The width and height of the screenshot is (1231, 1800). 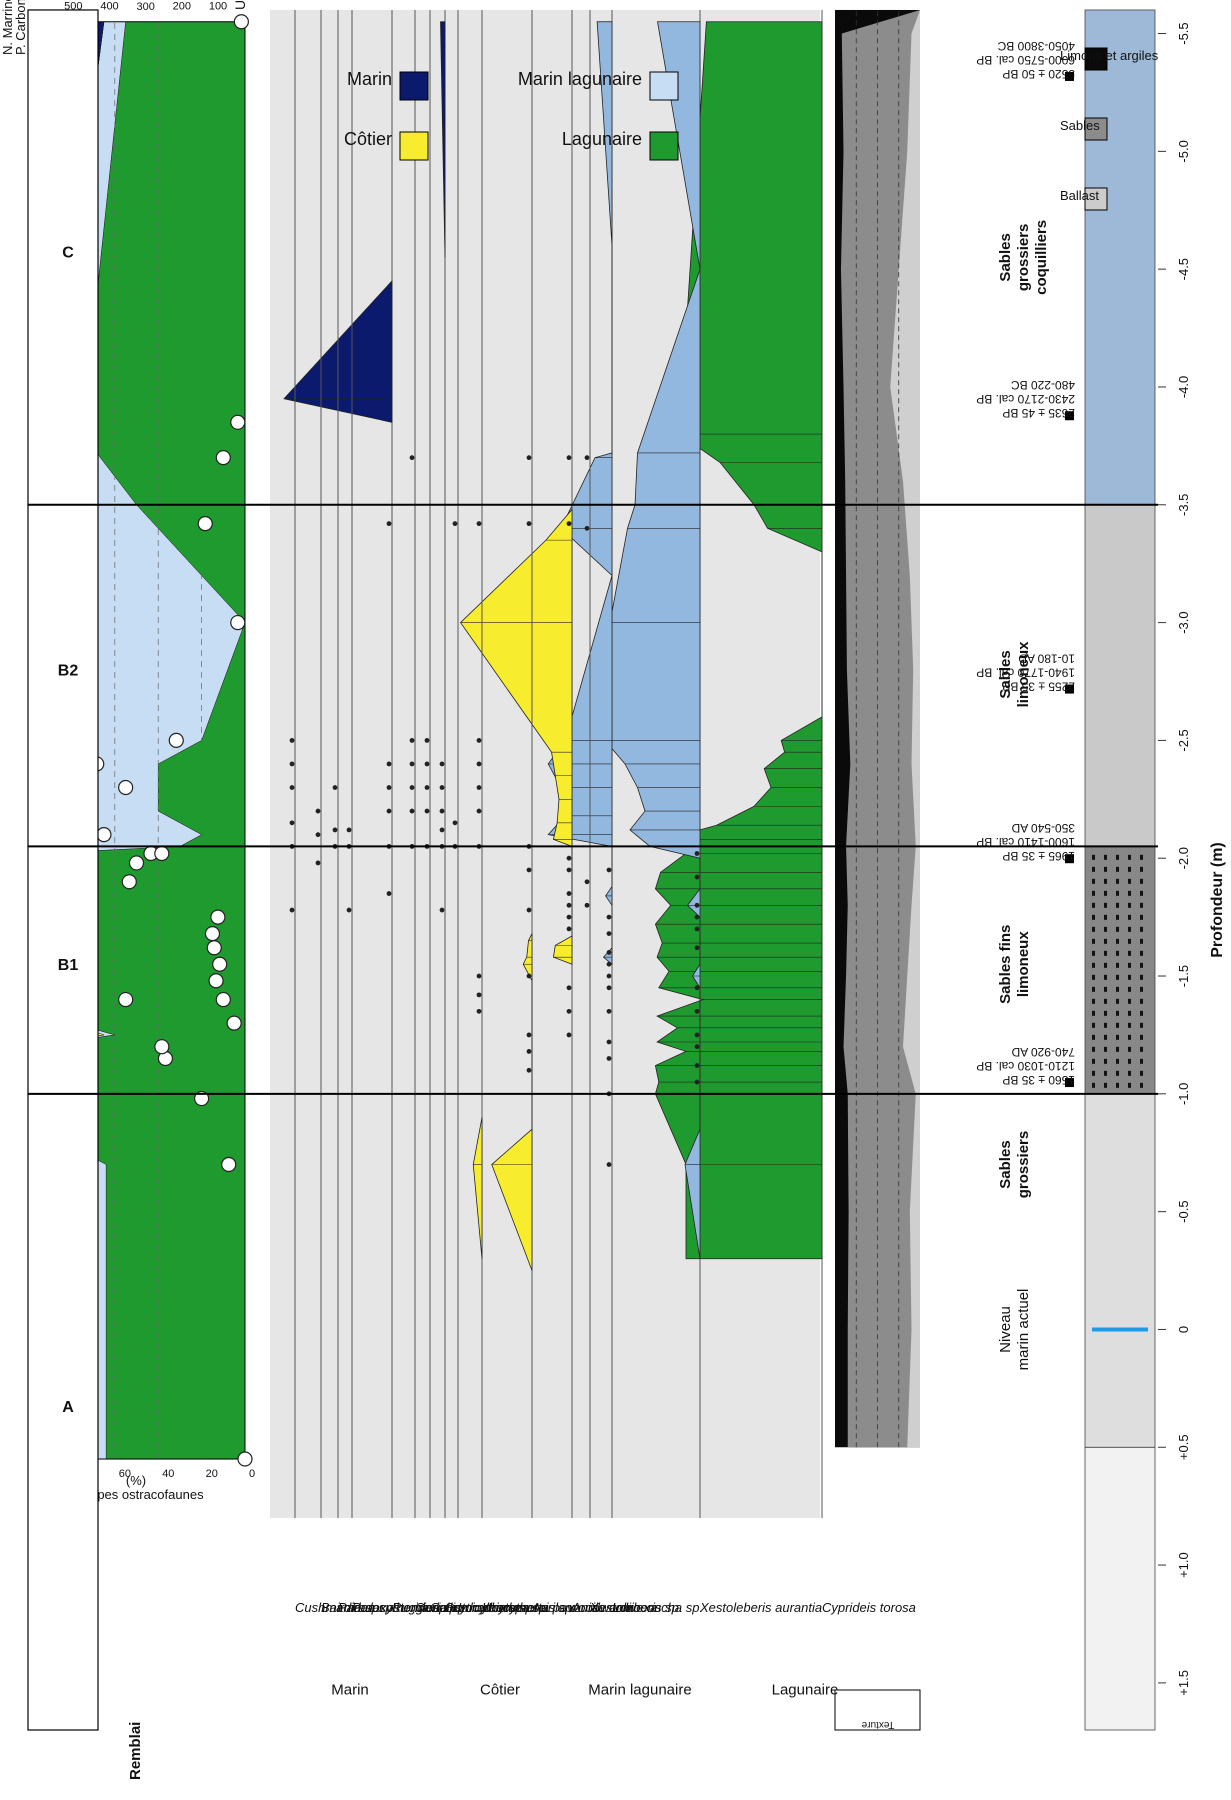 I want to click on date-label: 2255 ± 35 BP, so click(x=1038, y=687).